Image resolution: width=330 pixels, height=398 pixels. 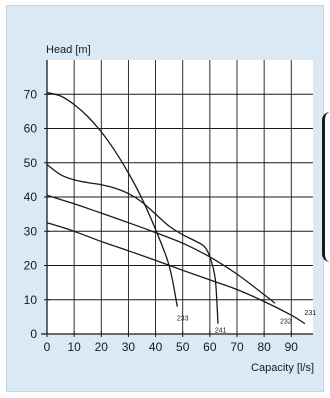 What do you see at coordinates (221, 330) in the screenshot?
I see `curve-label-241: 241` at bounding box center [221, 330].